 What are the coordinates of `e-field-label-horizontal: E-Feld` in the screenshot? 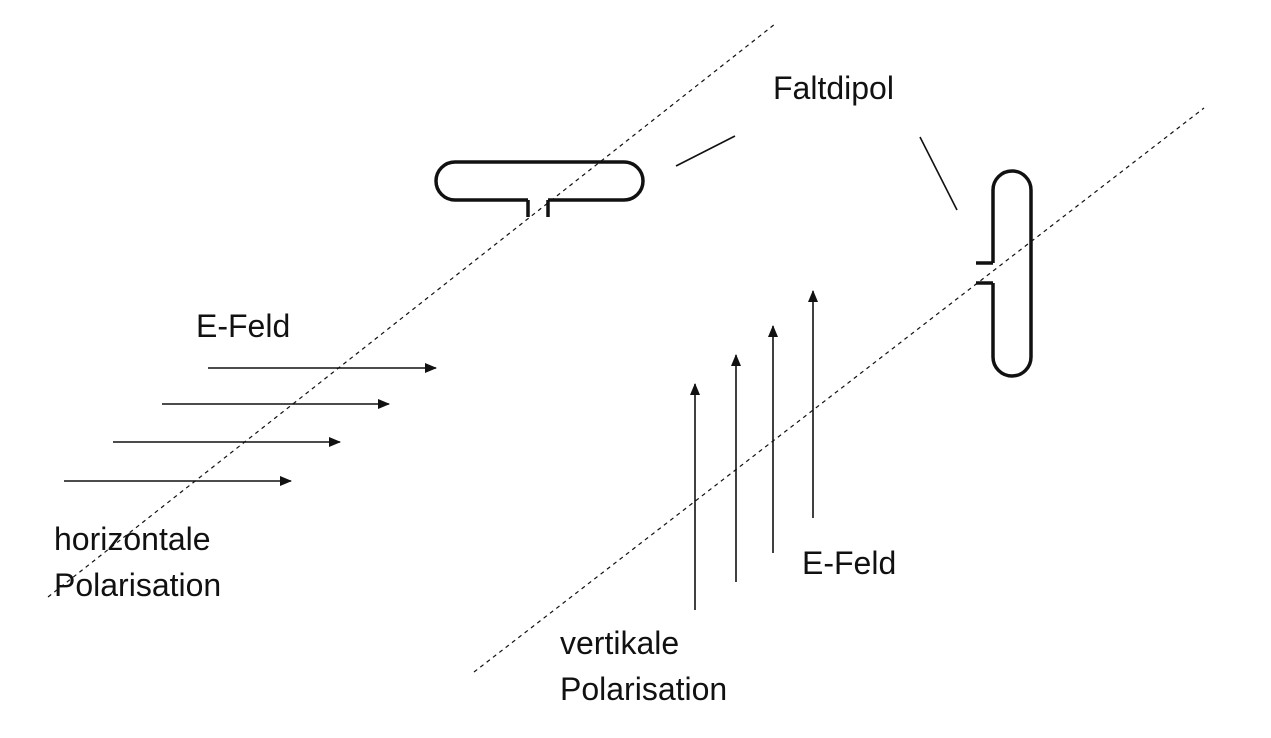 It's located at (243, 326).